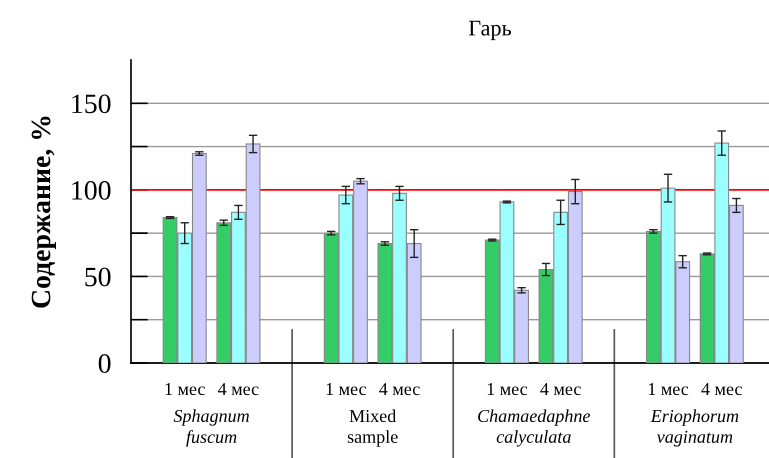 The width and height of the screenshot is (769, 458). I want to click on y-tick-label: 100, so click(91, 190).